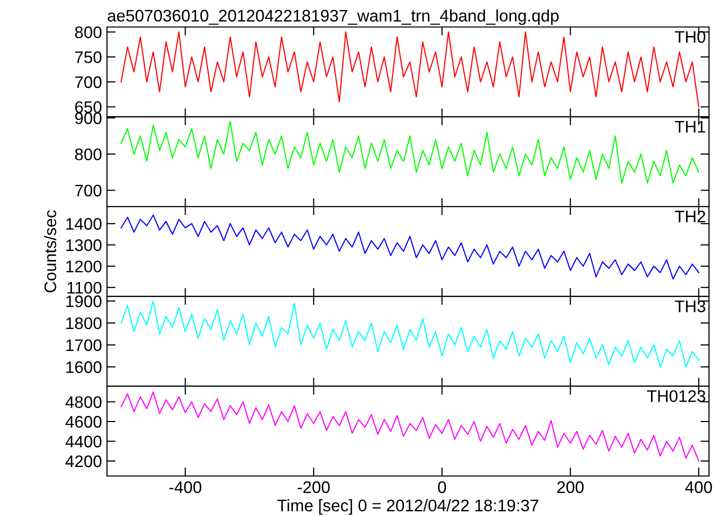 The height and width of the screenshot is (516, 724). What do you see at coordinates (407, 507) in the screenshot?
I see `x-axis-title: Time [sec] 0 = 2012/04/22 18:19:37` at bounding box center [407, 507].